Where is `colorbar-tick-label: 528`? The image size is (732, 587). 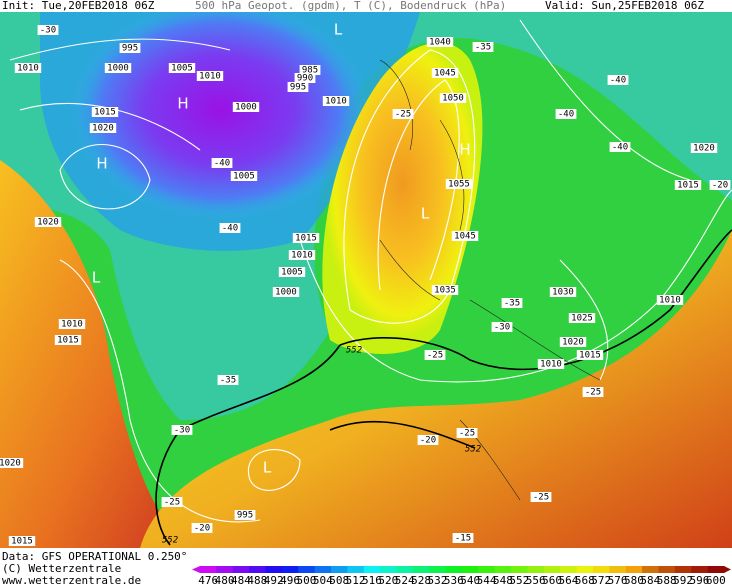
colorbar-tick-label: 528 is located at coordinates (421, 580).